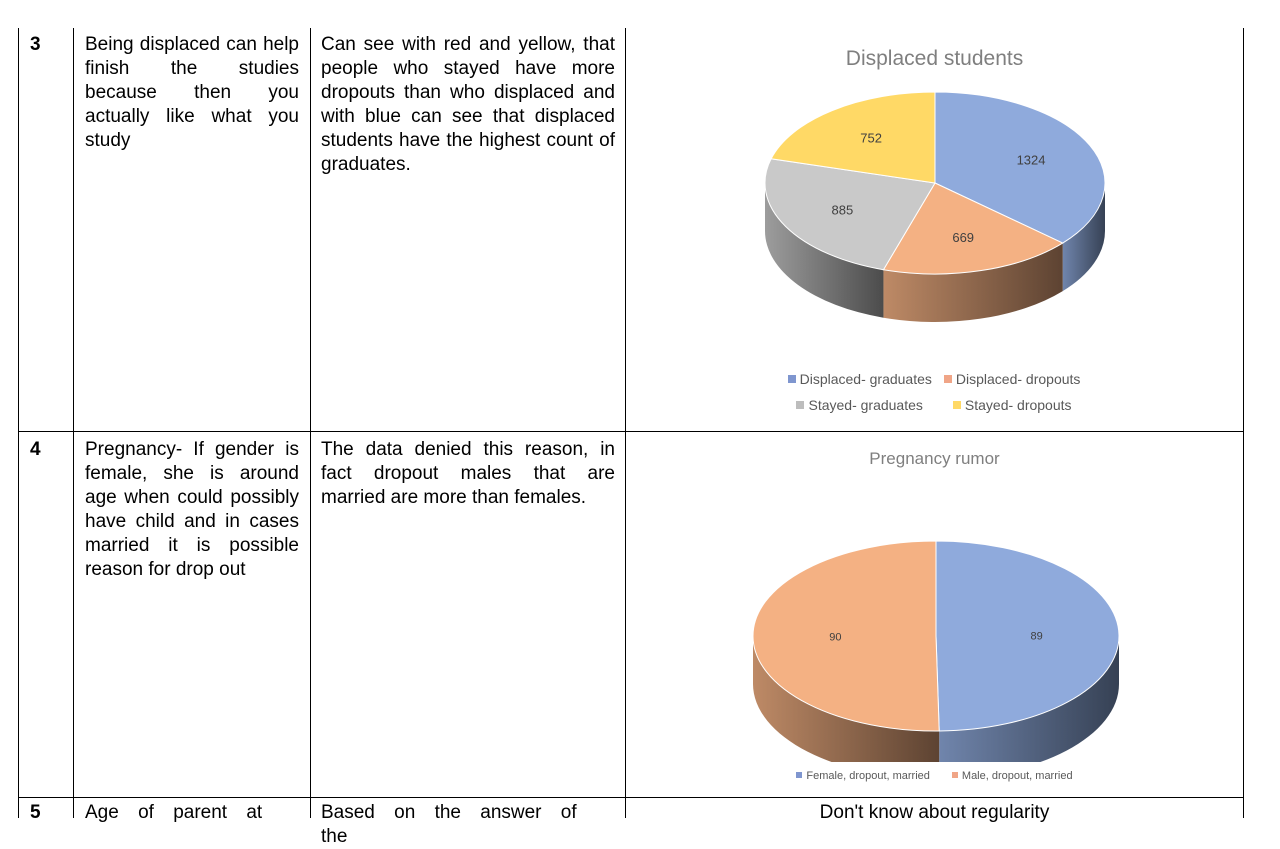 Image resolution: width=1280 pixels, height=849 pixels. I want to click on row-number: 3, so click(35, 44).